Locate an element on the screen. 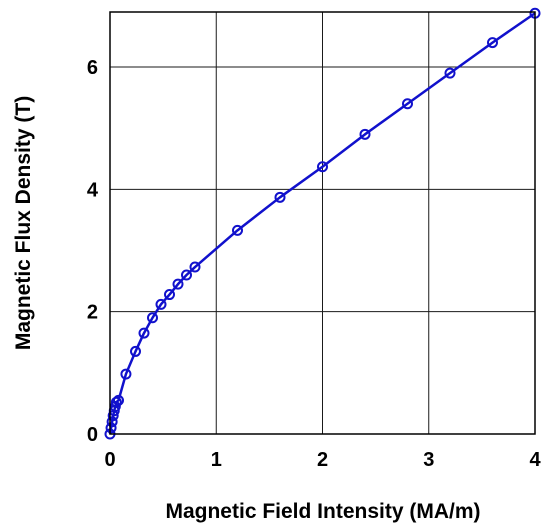  x-tick-label: 0 is located at coordinates (109, 460).